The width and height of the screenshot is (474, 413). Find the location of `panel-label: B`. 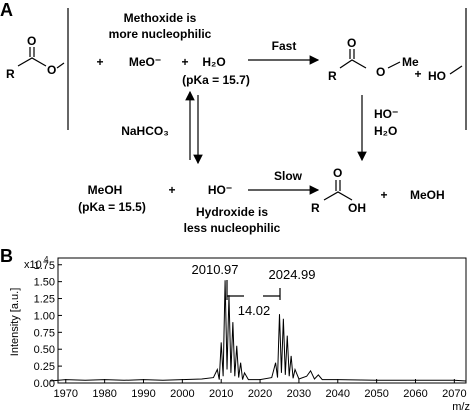

panel-label: B is located at coordinates (6, 256).